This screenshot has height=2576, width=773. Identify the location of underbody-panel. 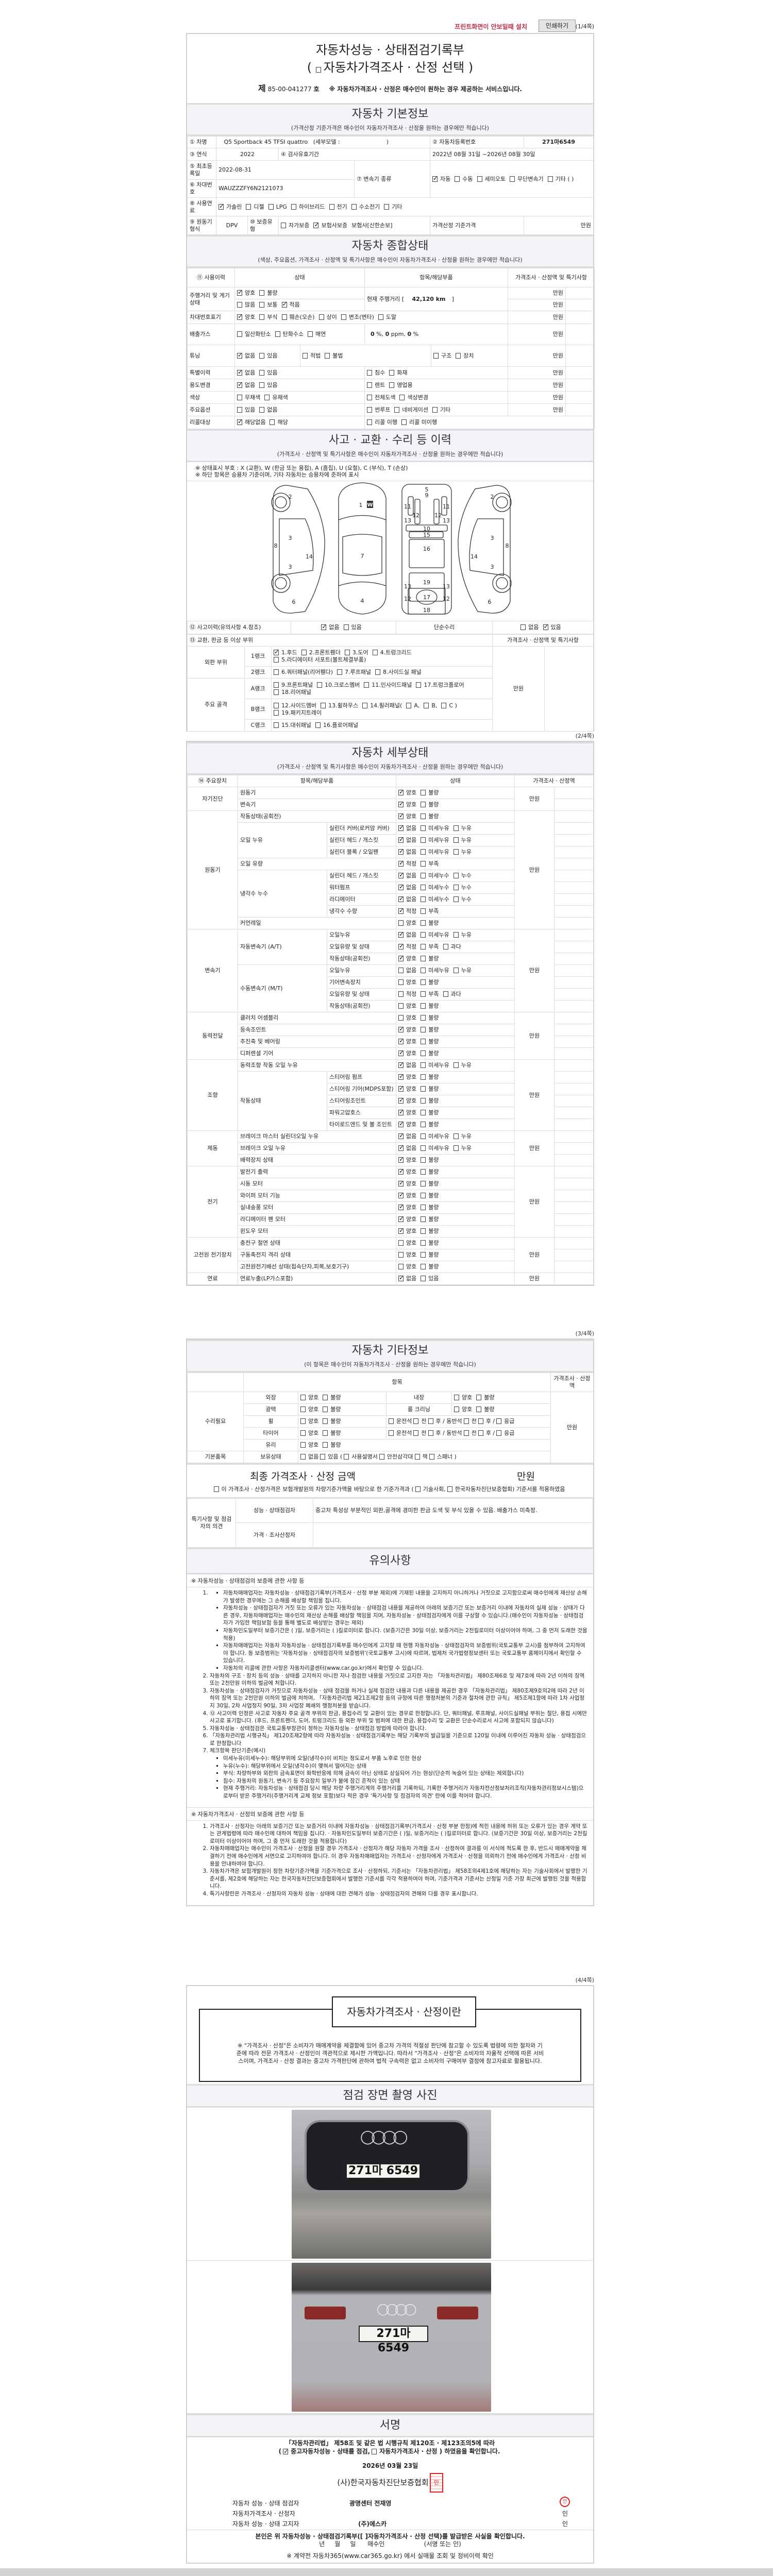
(417, 511).